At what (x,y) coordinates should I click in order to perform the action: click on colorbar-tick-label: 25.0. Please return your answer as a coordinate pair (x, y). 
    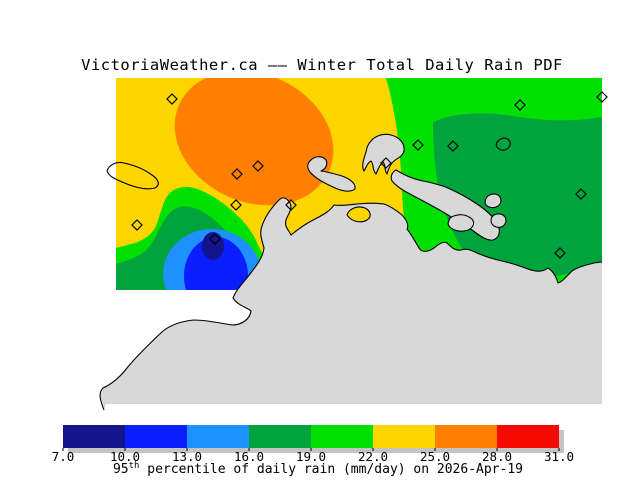
    Looking at the image, I should click on (435, 456).